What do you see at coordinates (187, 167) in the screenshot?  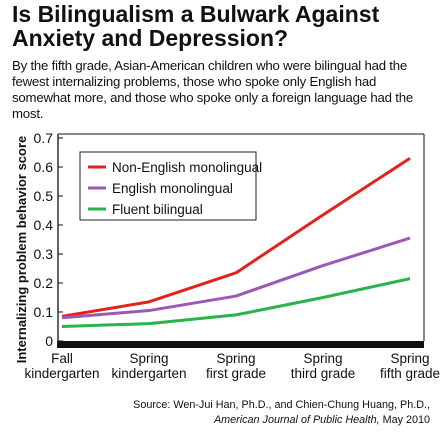 I see `legend-label: Non-English monolingual` at bounding box center [187, 167].